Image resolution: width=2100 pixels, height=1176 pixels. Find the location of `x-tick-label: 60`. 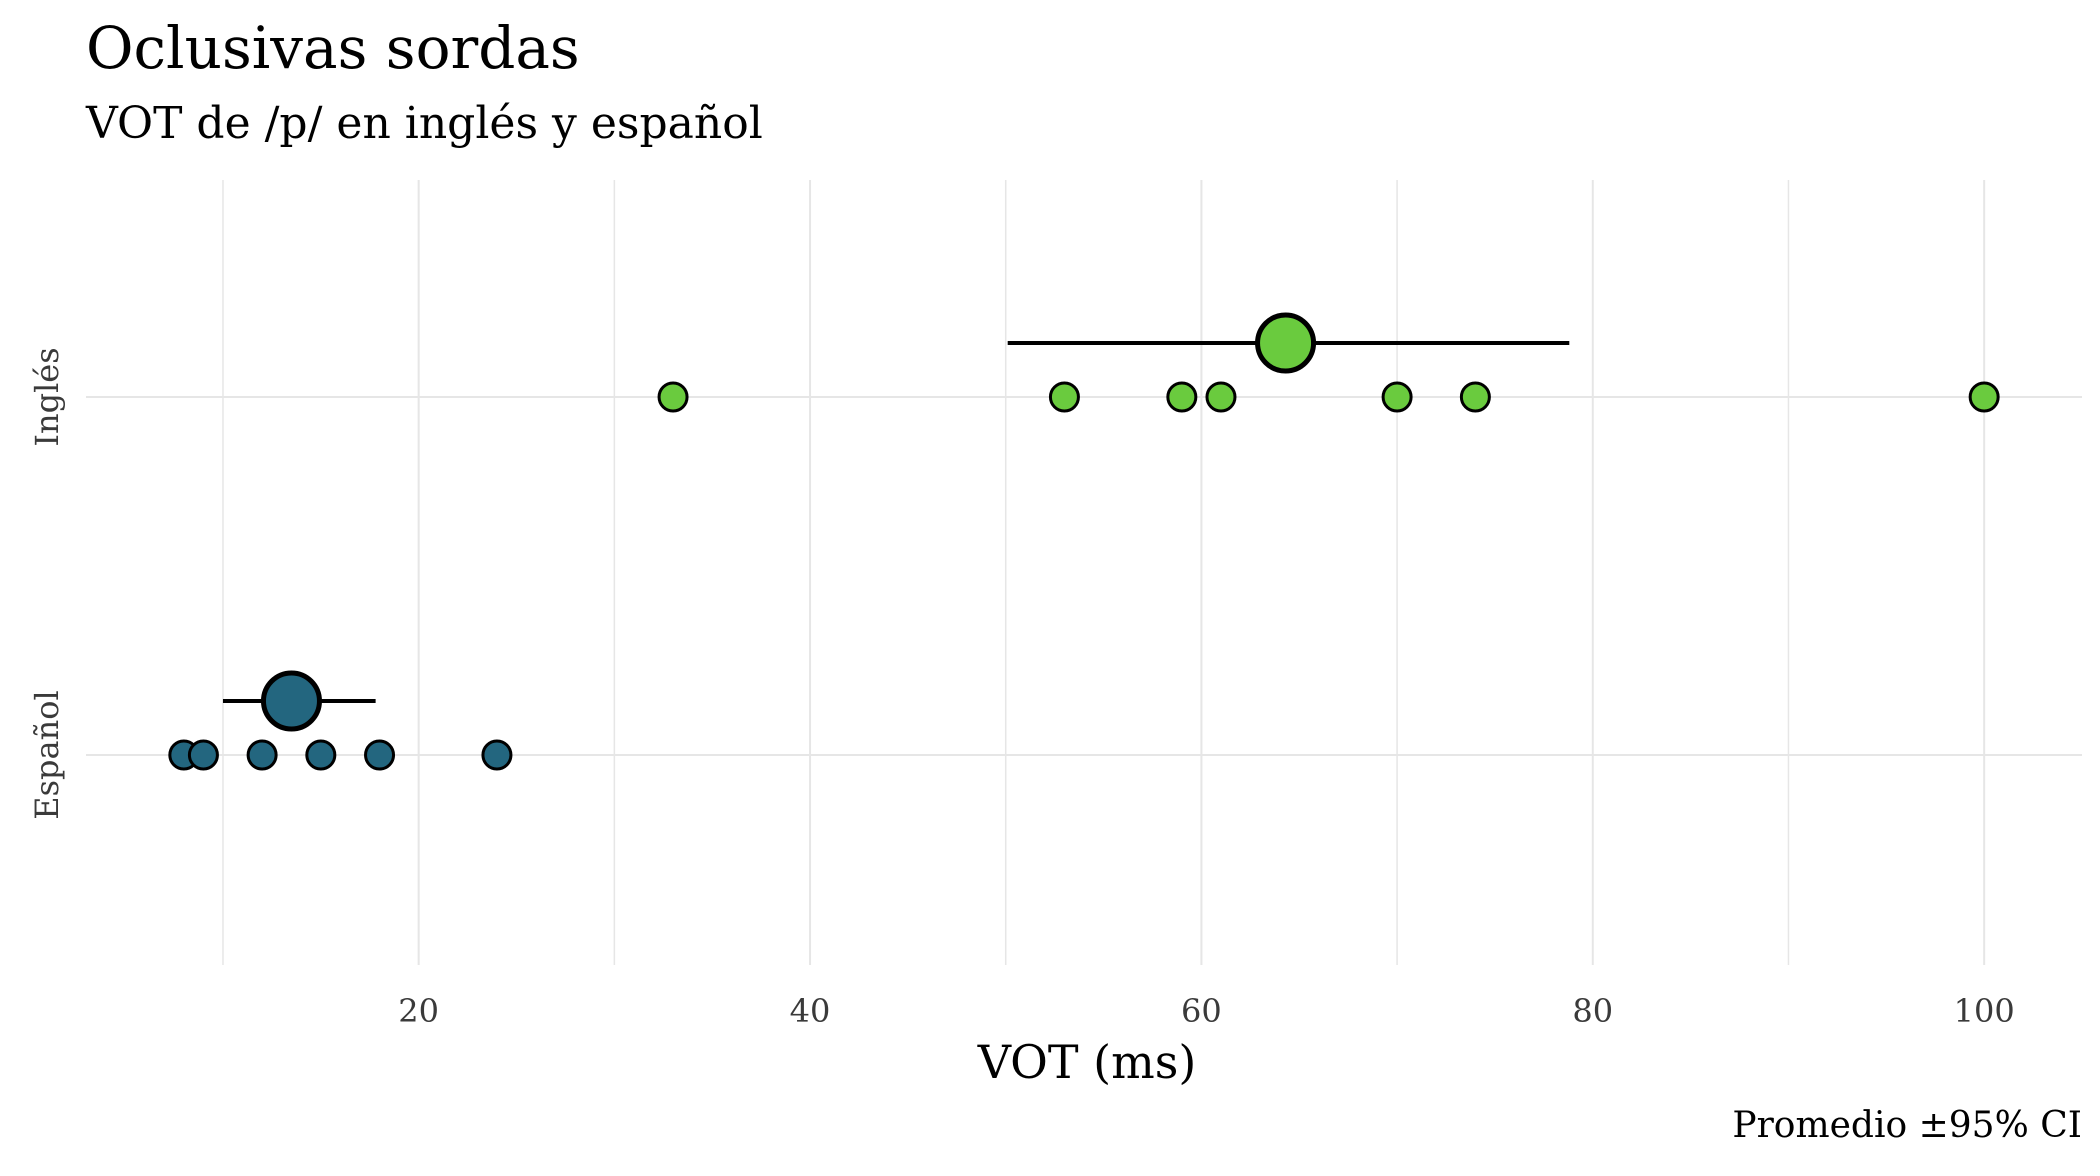

x-tick-label: 60 is located at coordinates (1201, 1011).